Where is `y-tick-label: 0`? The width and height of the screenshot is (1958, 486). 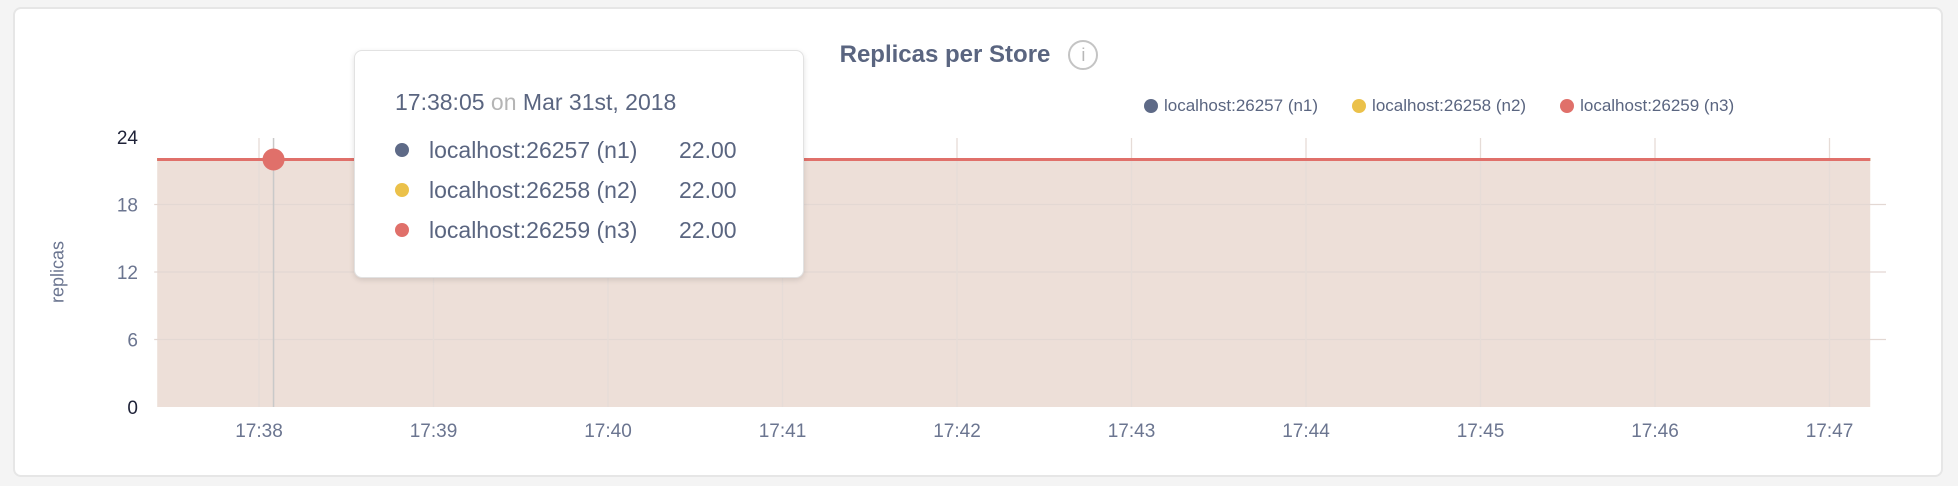 y-tick-label: 0 is located at coordinates (132, 408).